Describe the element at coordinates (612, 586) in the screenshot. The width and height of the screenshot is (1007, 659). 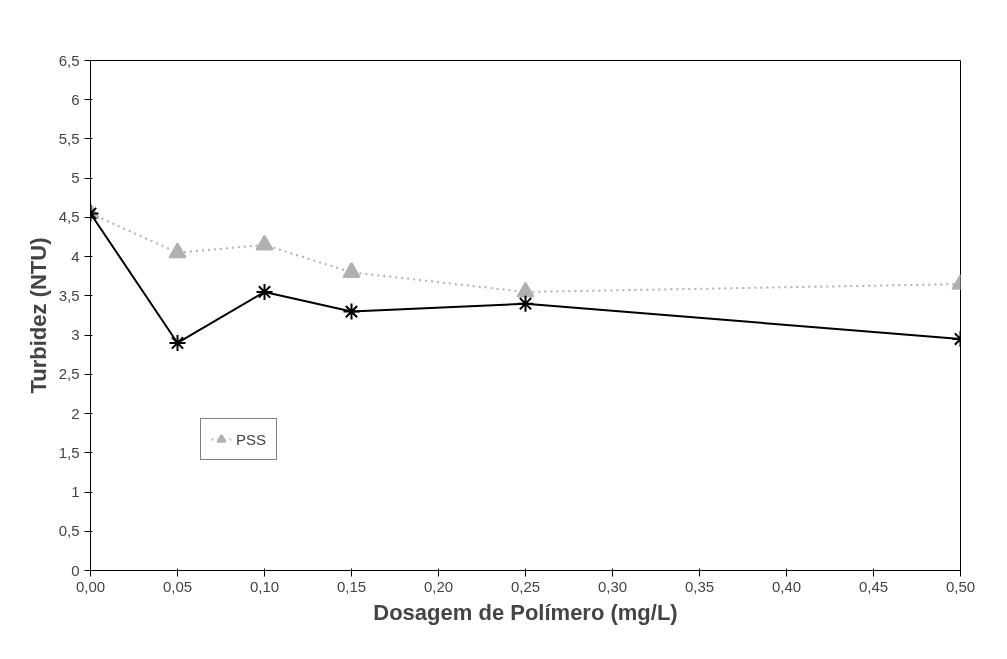
I see `x-tick-label: 0,30` at that location.